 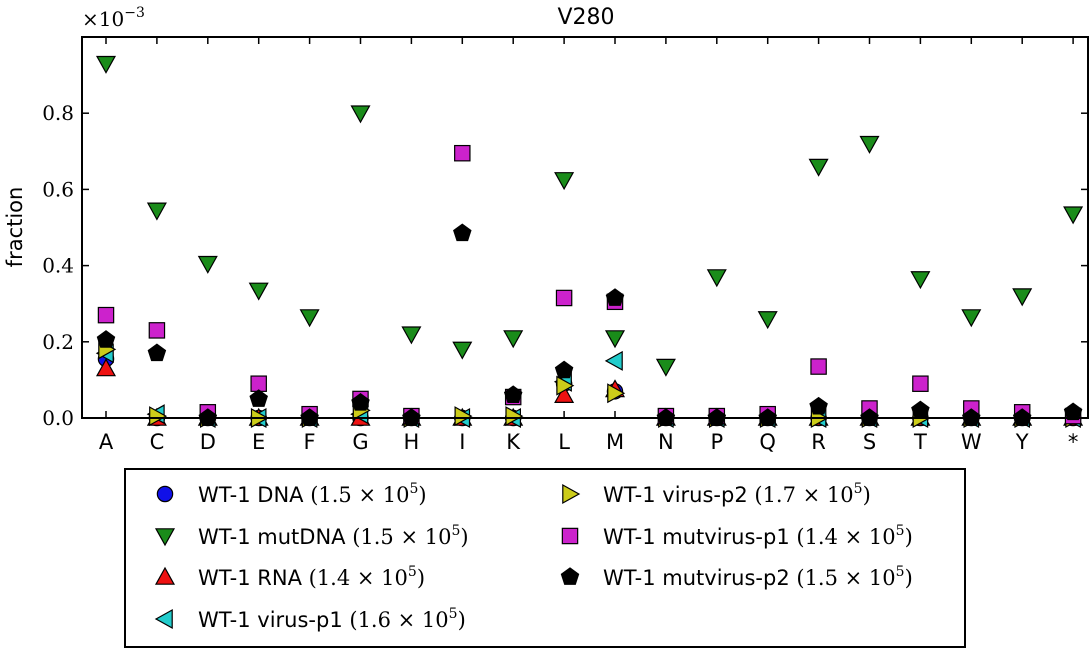 What do you see at coordinates (15, 227) in the screenshot?
I see `y-axis-label: fraction` at bounding box center [15, 227].